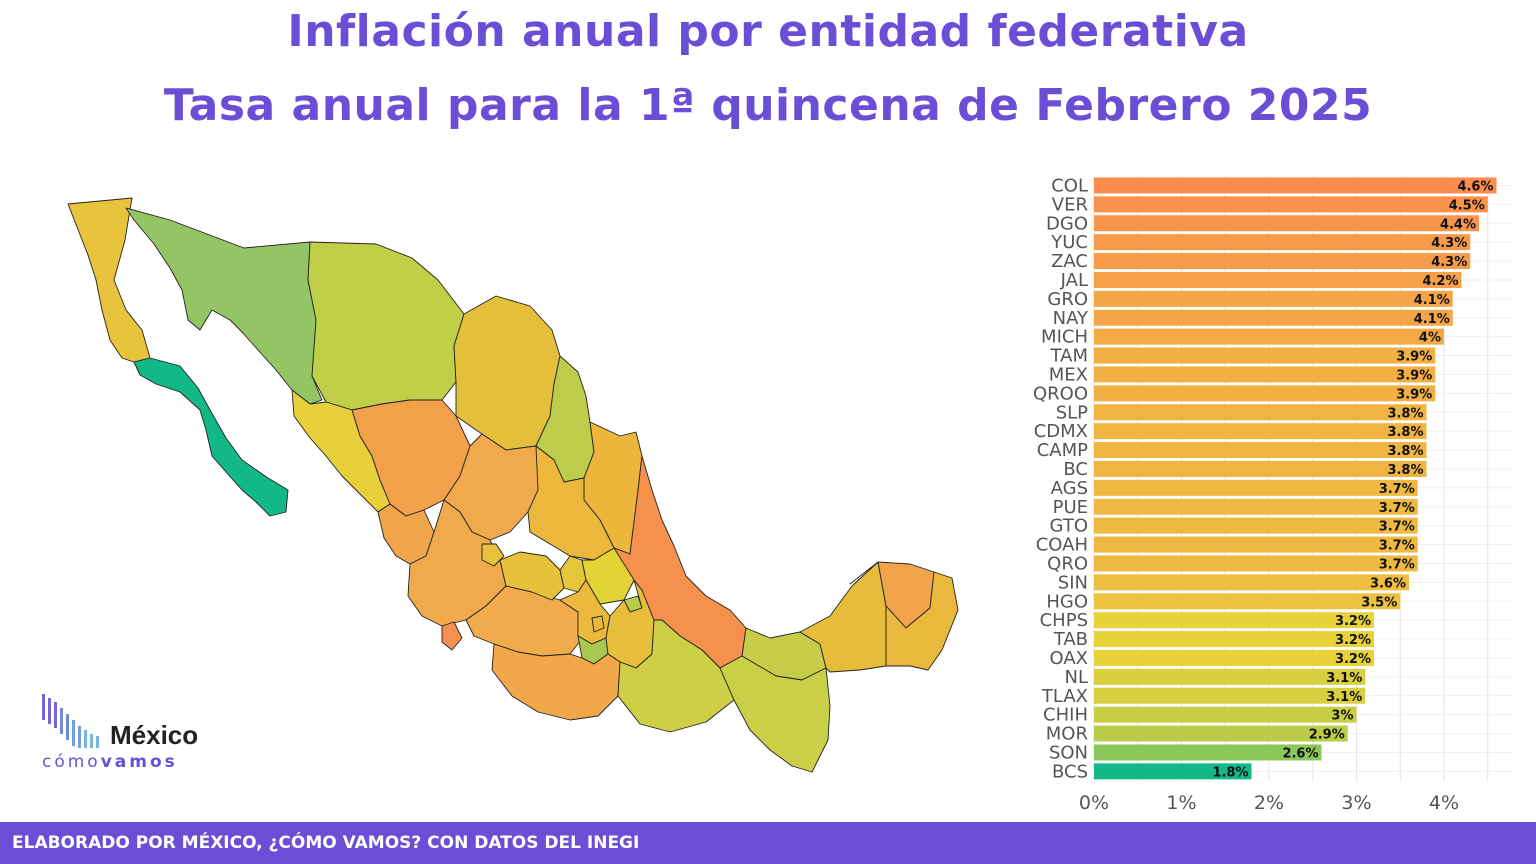 This screenshot has height=864, width=1536. What do you see at coordinates (1069, 526) in the screenshot?
I see `category-label: GTO` at bounding box center [1069, 526].